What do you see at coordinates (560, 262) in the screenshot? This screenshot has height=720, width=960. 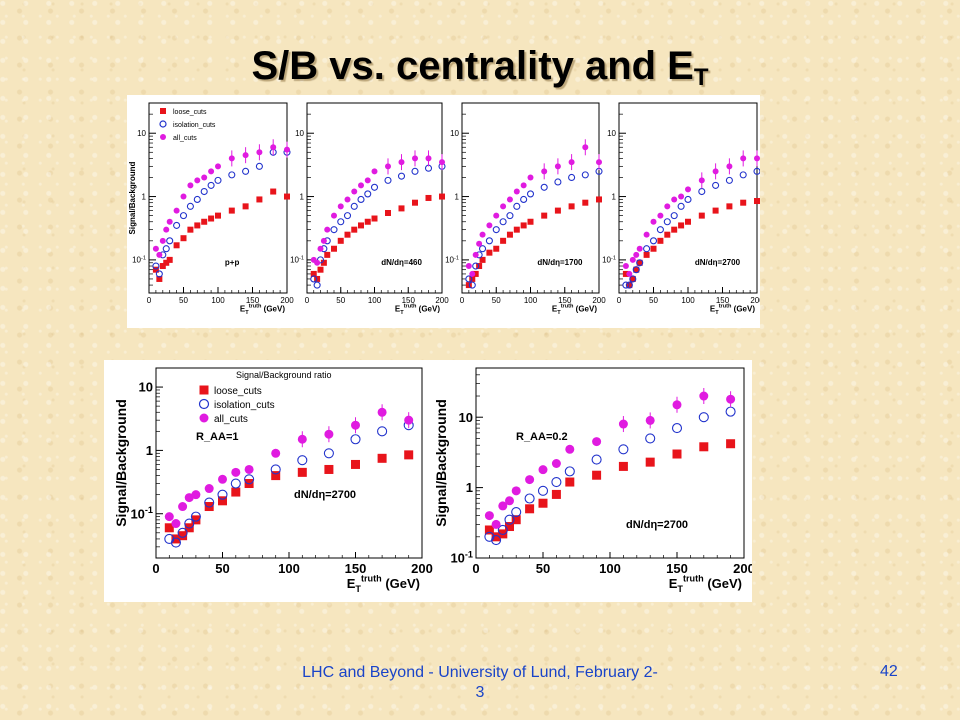 I see `panel-annotation: dN/dη=1700` at bounding box center [560, 262].